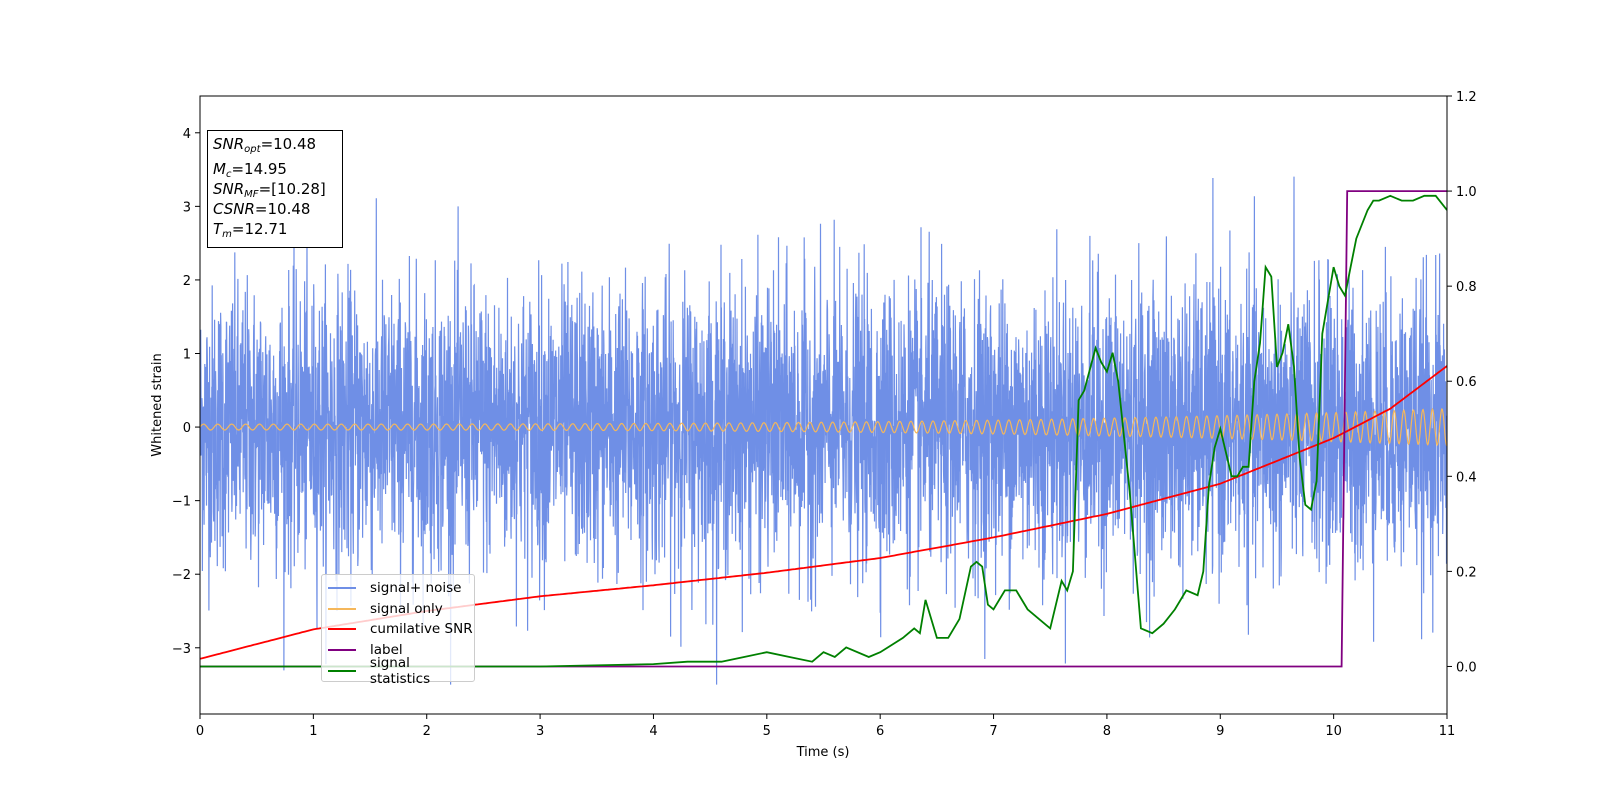 The image size is (1600, 800). I want to click on snr-mf-value: =[10.28], so click(292, 189).